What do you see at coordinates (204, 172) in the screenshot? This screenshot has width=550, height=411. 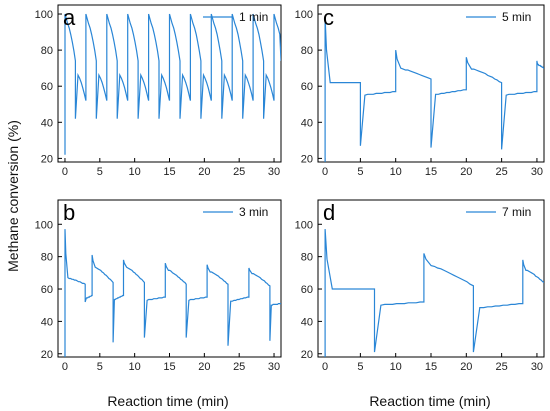 I see `x-tick-label-a: 20` at bounding box center [204, 172].